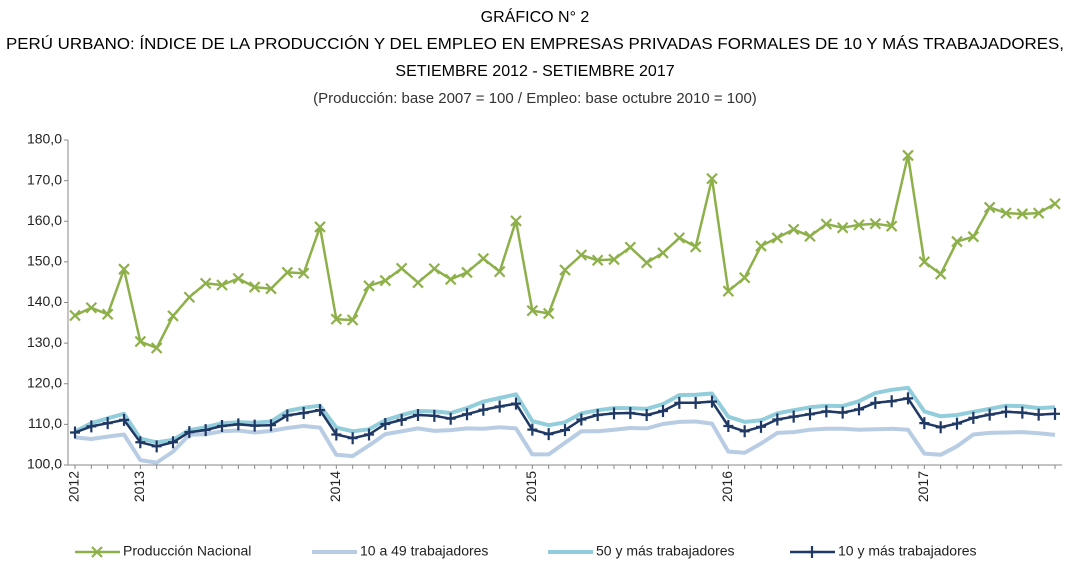 The width and height of the screenshot is (1070, 562). What do you see at coordinates (139, 486) in the screenshot?
I see `x-tick-label: 2013` at bounding box center [139, 486].